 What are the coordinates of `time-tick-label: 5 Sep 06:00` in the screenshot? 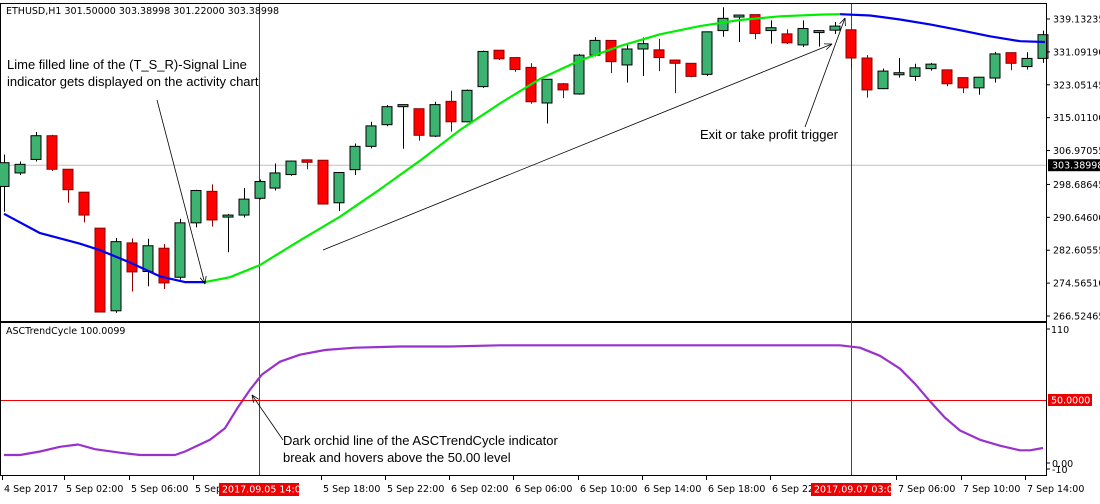 It's located at (159, 489).